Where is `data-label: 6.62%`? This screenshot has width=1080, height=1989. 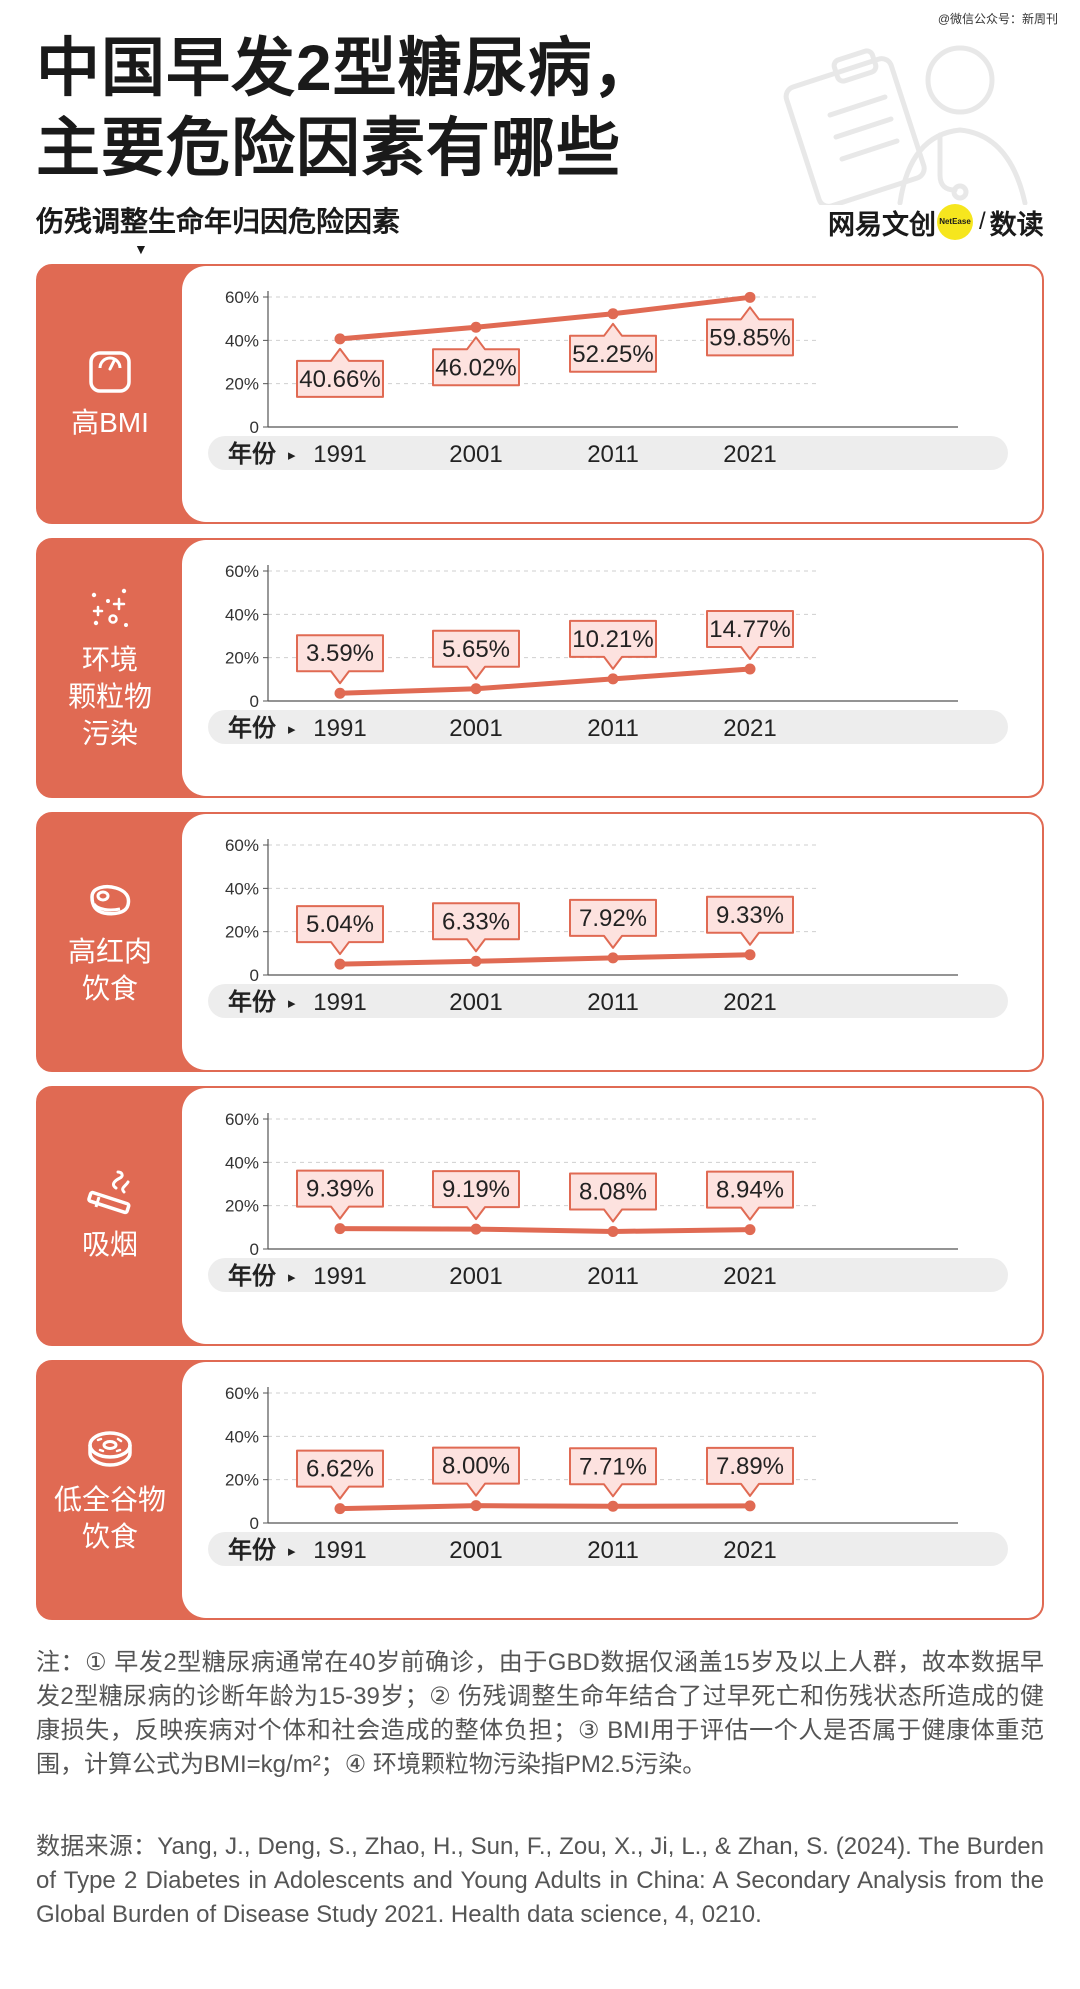 data-label: 6.62% is located at coordinates (340, 1474).